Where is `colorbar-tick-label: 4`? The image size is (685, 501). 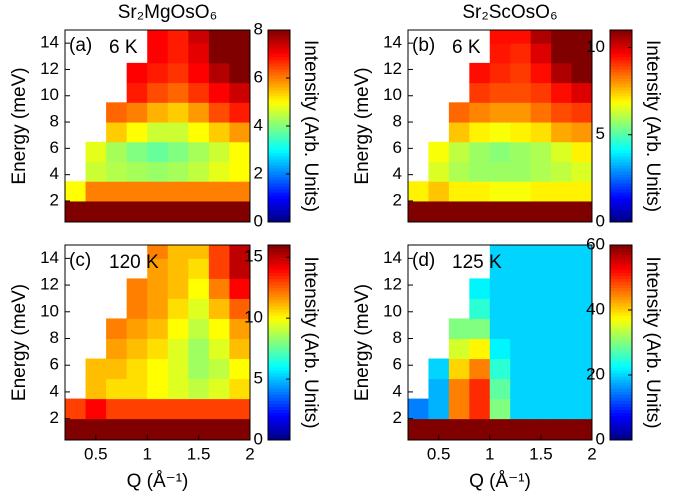 colorbar-tick-label: 4 is located at coordinates (258, 124).